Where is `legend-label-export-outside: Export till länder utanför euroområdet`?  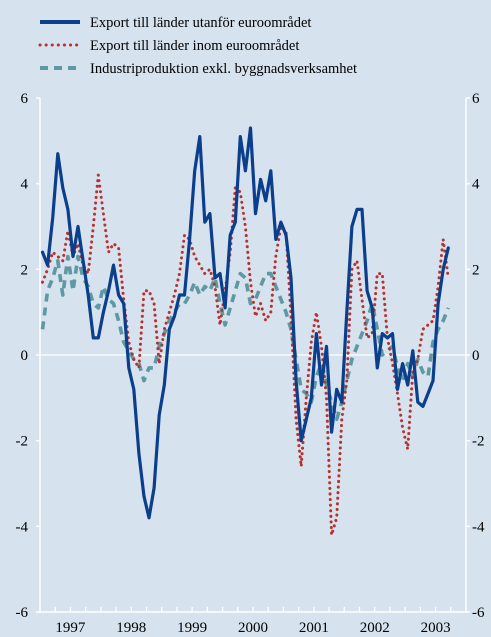
legend-label-export-outside: Export till länder utanför euroområdet is located at coordinates (200, 23).